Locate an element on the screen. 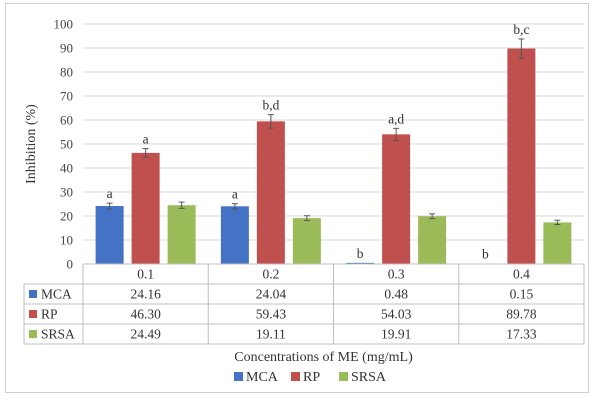  y-tick-label: 0 is located at coordinates (70, 264).